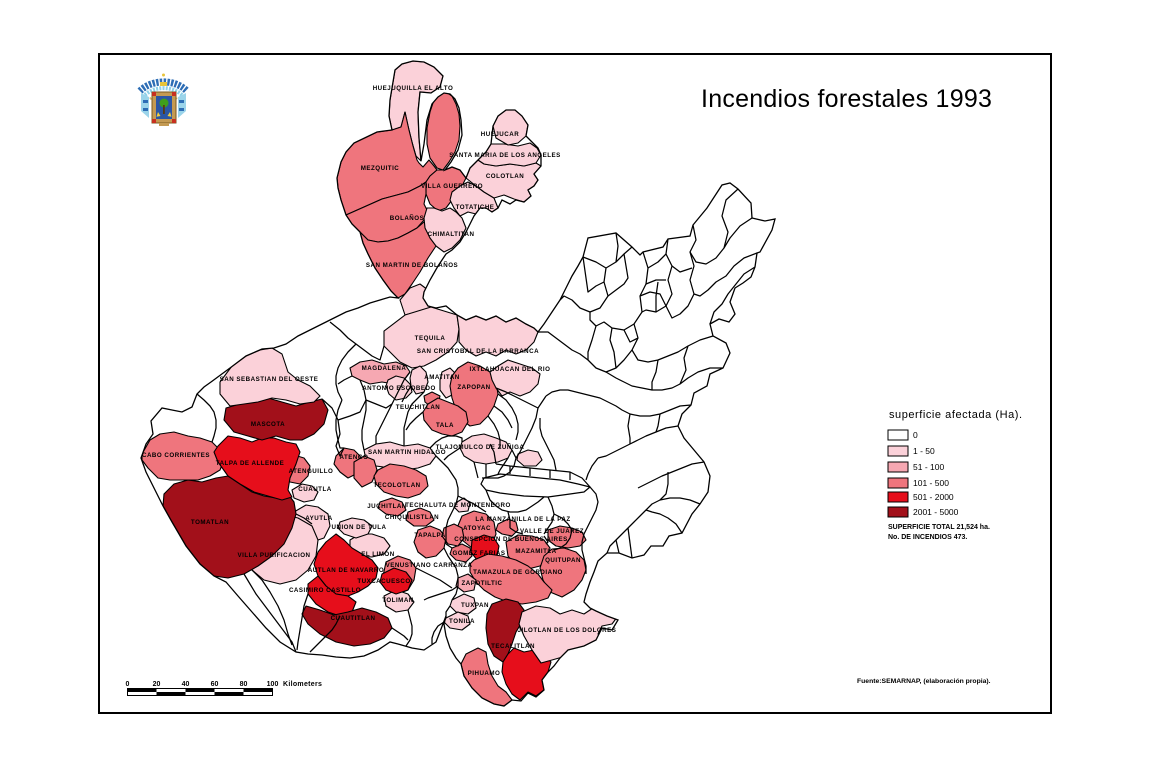 The width and height of the screenshot is (1152, 768). Describe the element at coordinates (325, 590) in the screenshot. I see `svg-text: CASIMIRO CASTILLO` at that location.